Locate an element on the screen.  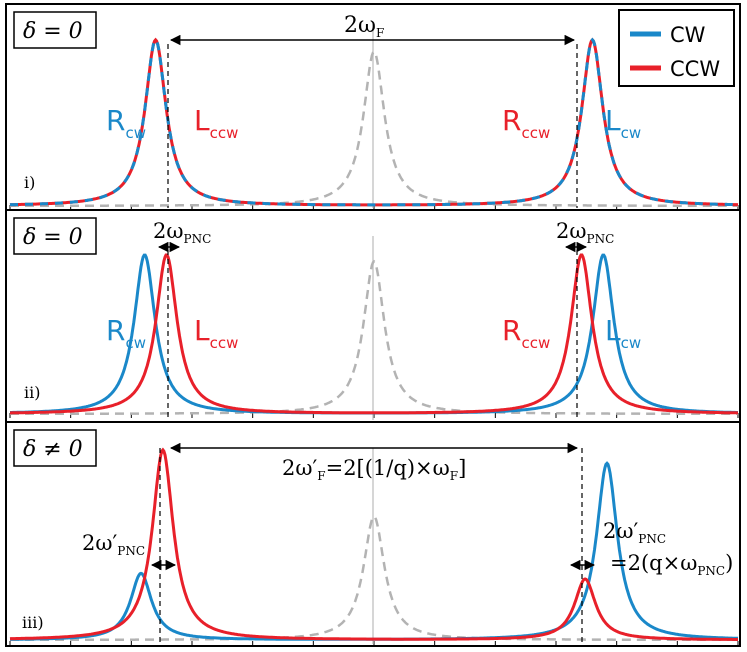
panel-roman-label: i) is located at coordinates (29, 182).